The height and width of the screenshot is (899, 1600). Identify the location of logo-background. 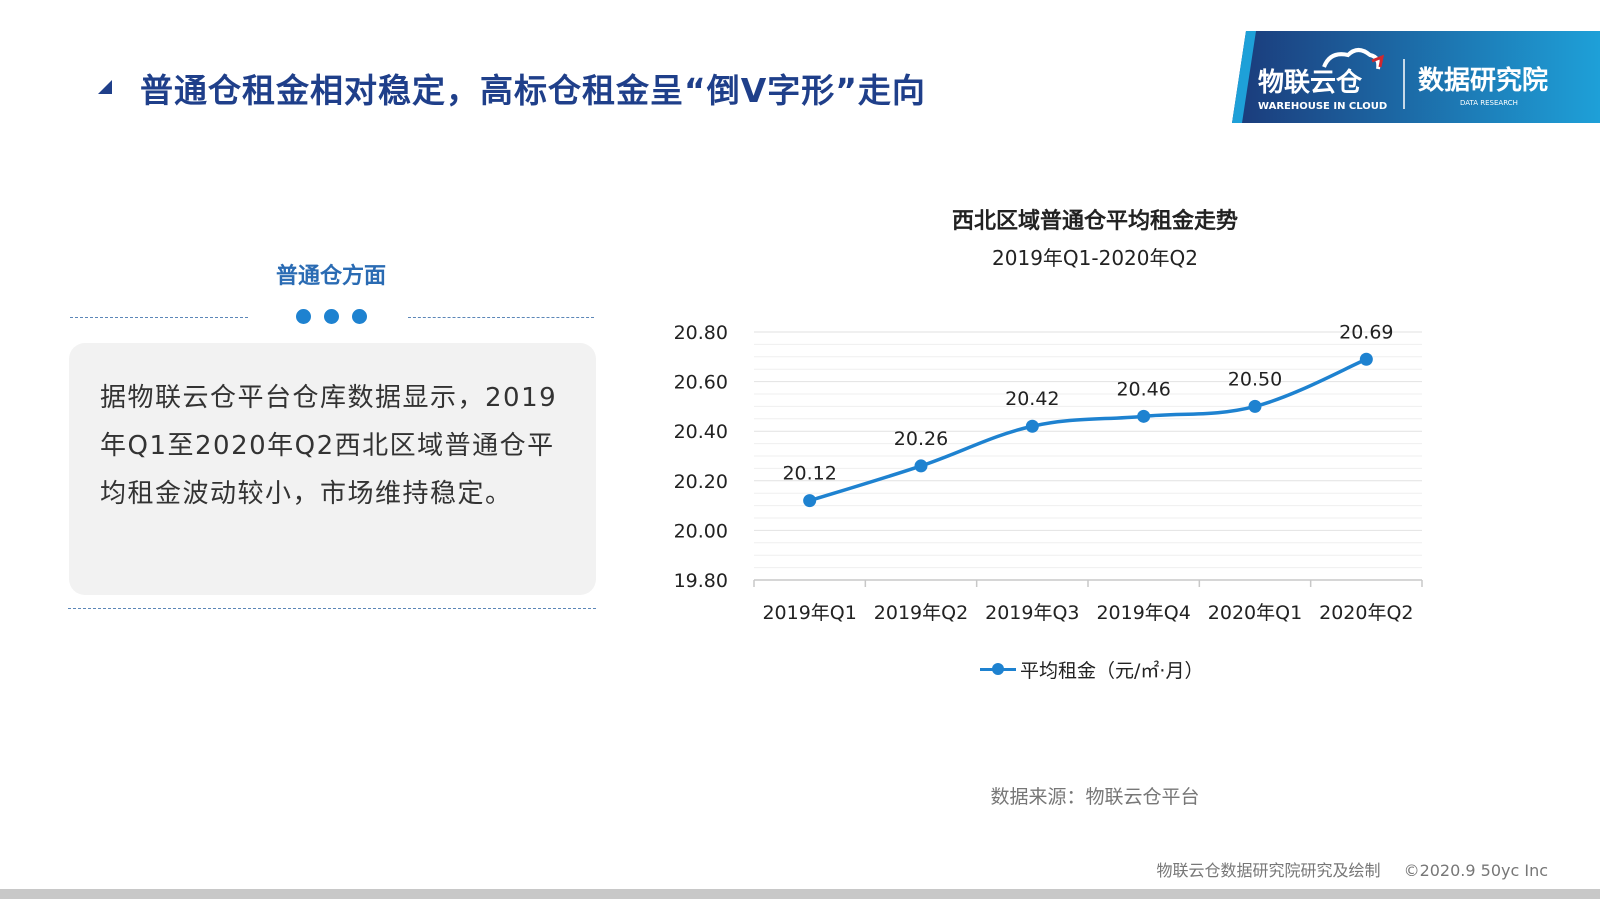
(1416, 77).